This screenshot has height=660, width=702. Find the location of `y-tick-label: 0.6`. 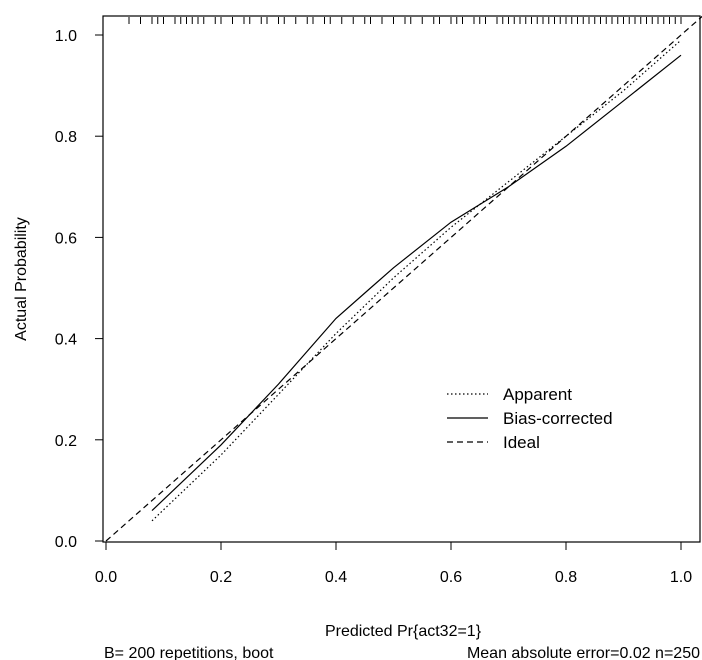

y-tick-label: 0.6 is located at coordinates (66, 238).